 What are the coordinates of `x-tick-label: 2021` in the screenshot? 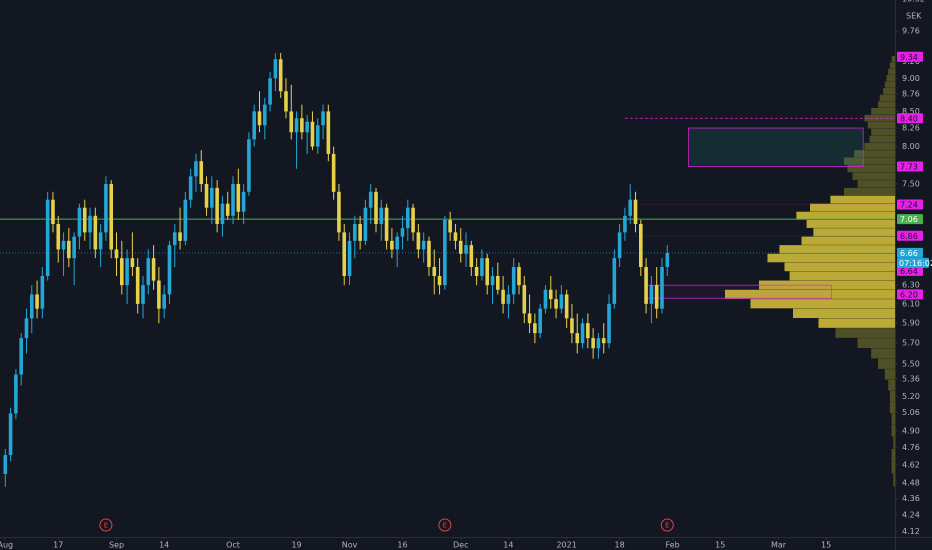 It's located at (566, 545).